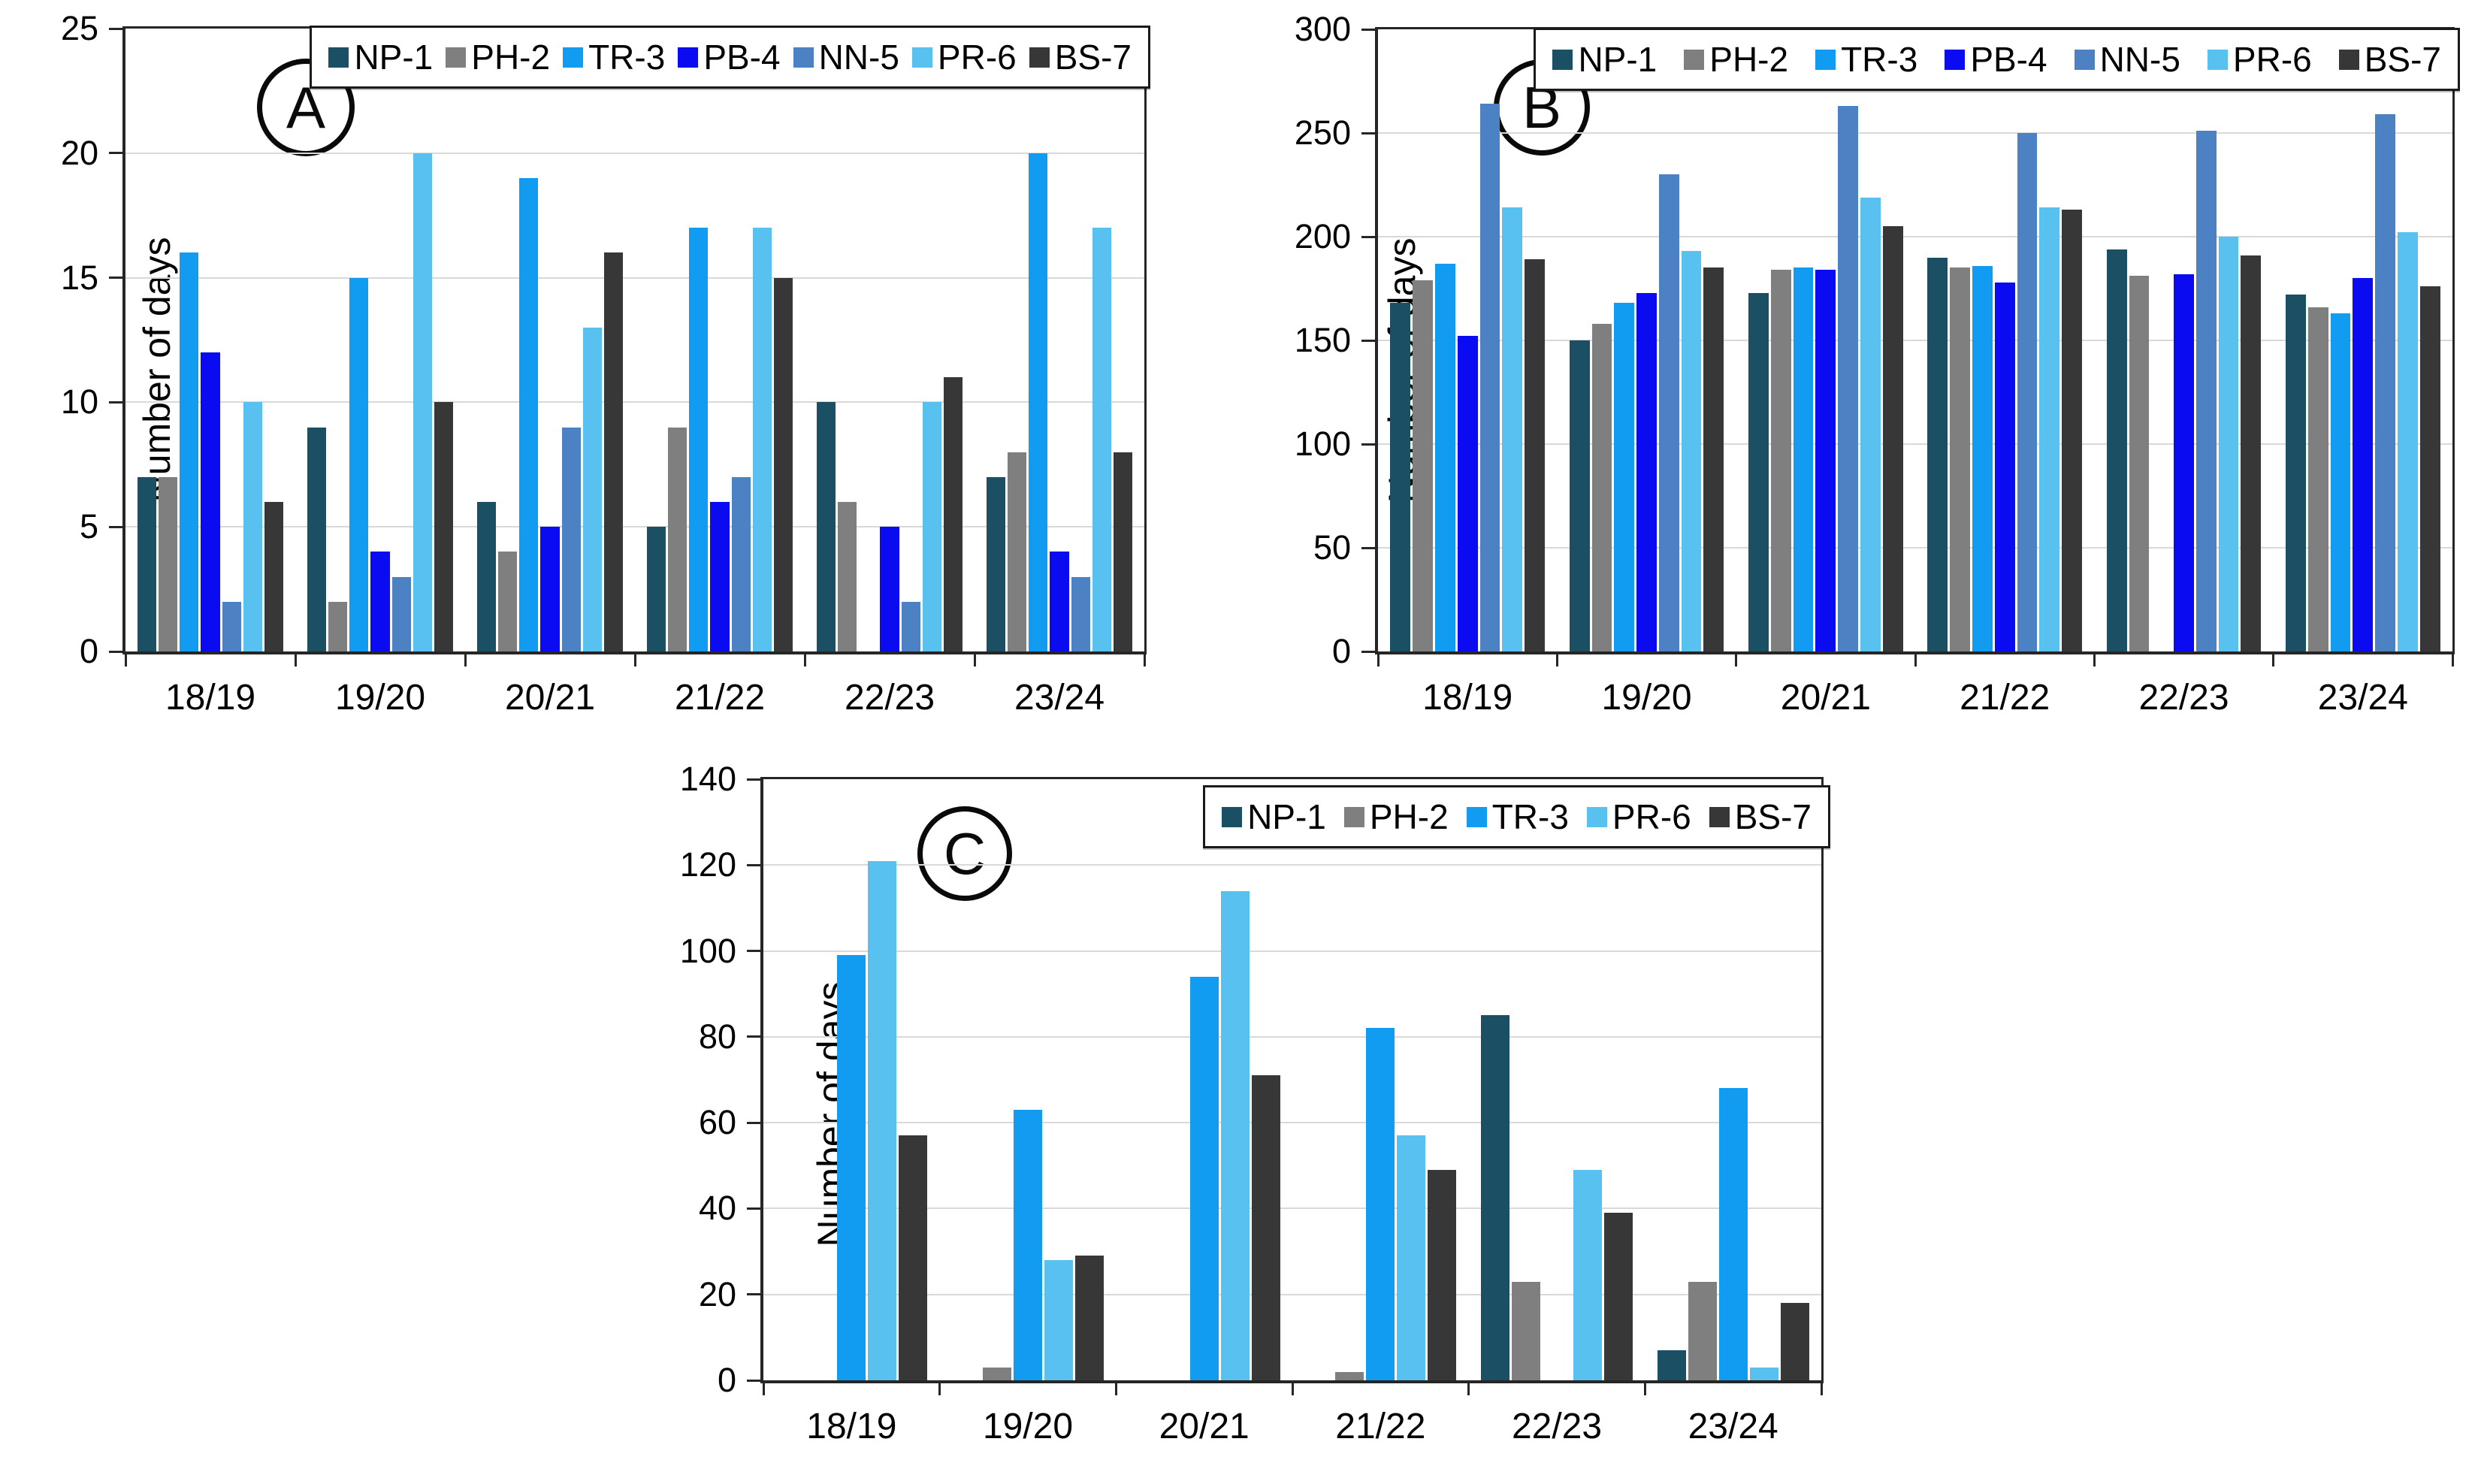 This screenshot has height=1484, width=2481. I want to click on y-tick-label: 300, so click(1322, 29).